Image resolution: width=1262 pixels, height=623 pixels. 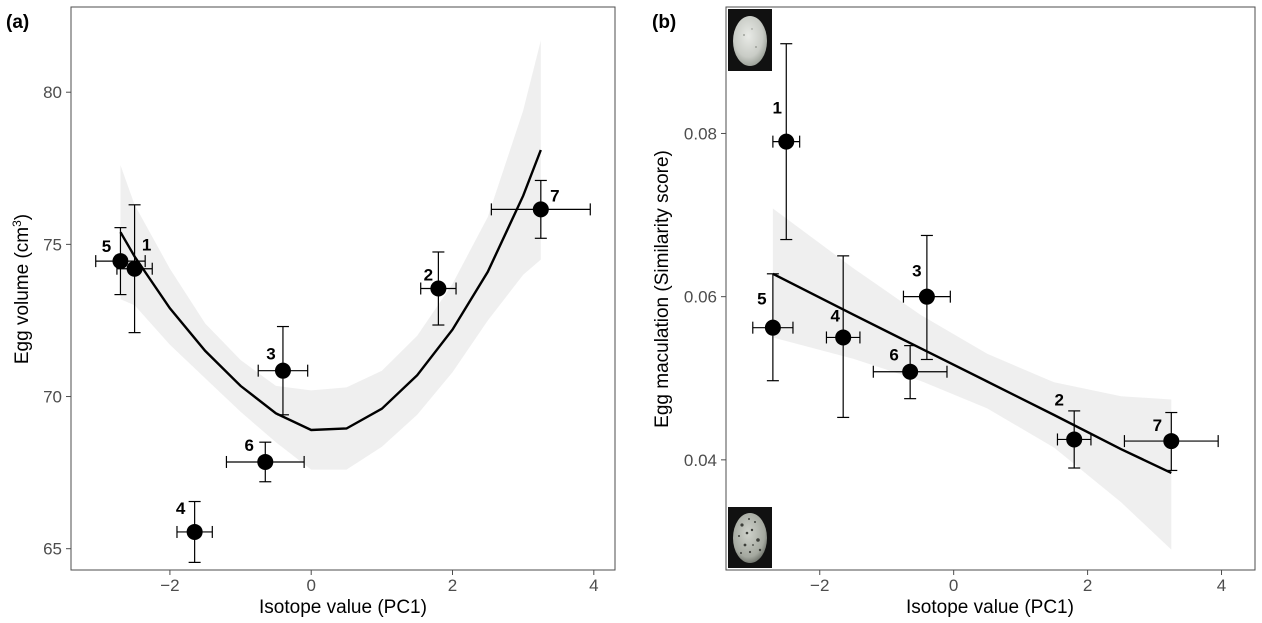 I want to click on y-axis-title-a-main: Egg volume (cm, so click(x=22, y=295).